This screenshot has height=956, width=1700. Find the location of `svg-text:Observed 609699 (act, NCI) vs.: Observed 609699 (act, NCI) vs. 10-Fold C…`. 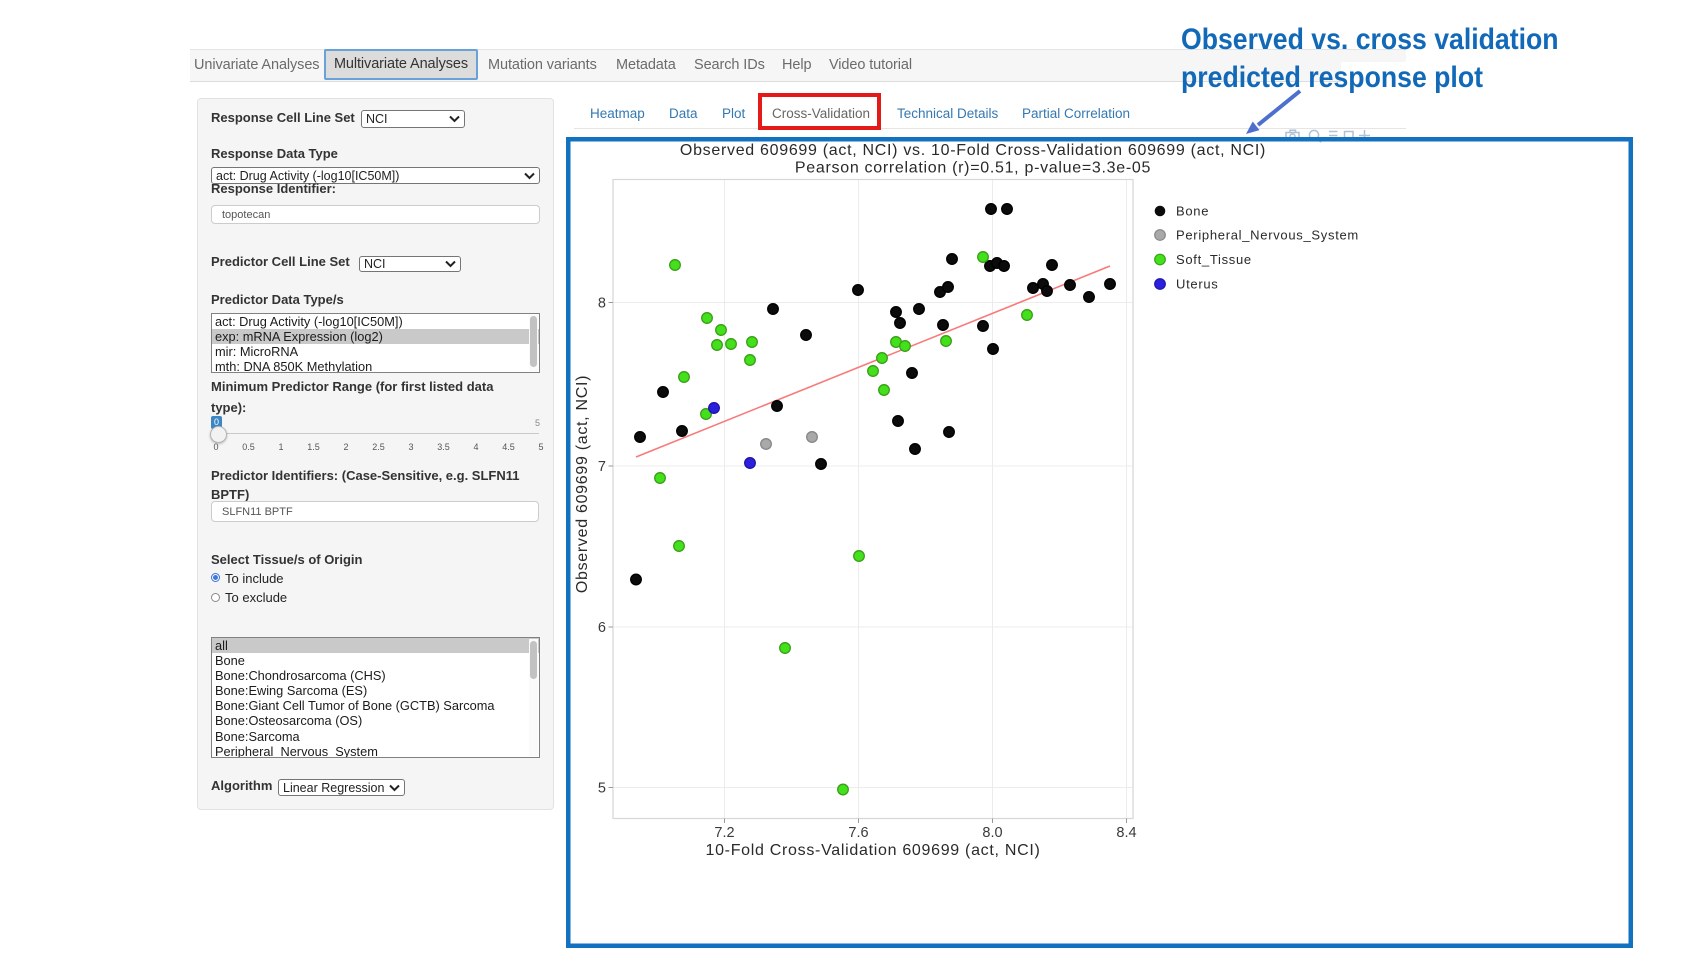

svg-text:Observed 609699 (act, NCI) vs.: Observed 609699 (act, NCI) vs. 10-Fold C… is located at coordinates (973, 150).